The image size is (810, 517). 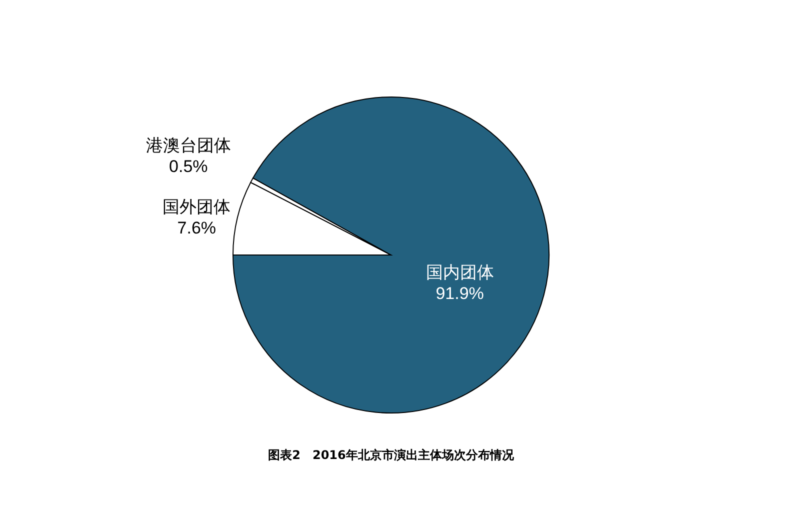 What do you see at coordinates (391, 455) in the screenshot?
I see `text: 图表2 2016年北京市演出主体场次分布情况` at bounding box center [391, 455].